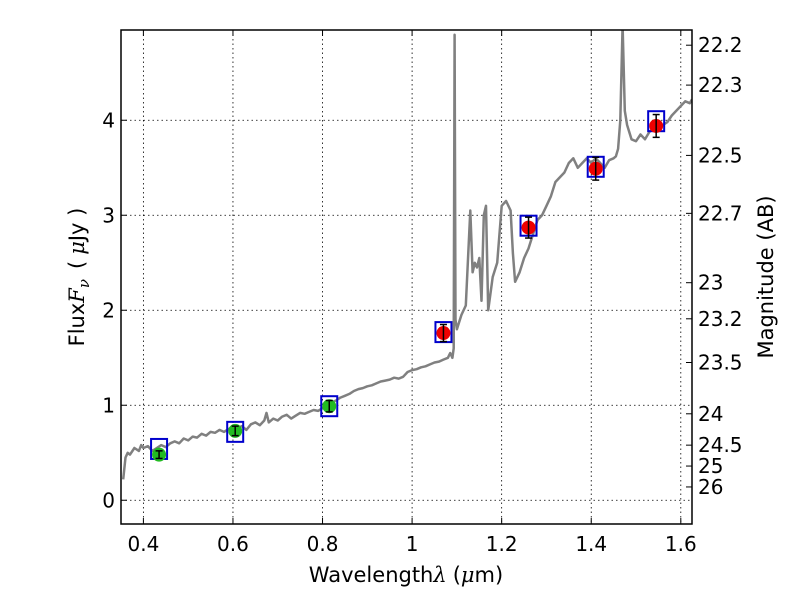 The height and width of the screenshot is (600, 800). I want to click on x-tick-label: 1, so click(412, 544).